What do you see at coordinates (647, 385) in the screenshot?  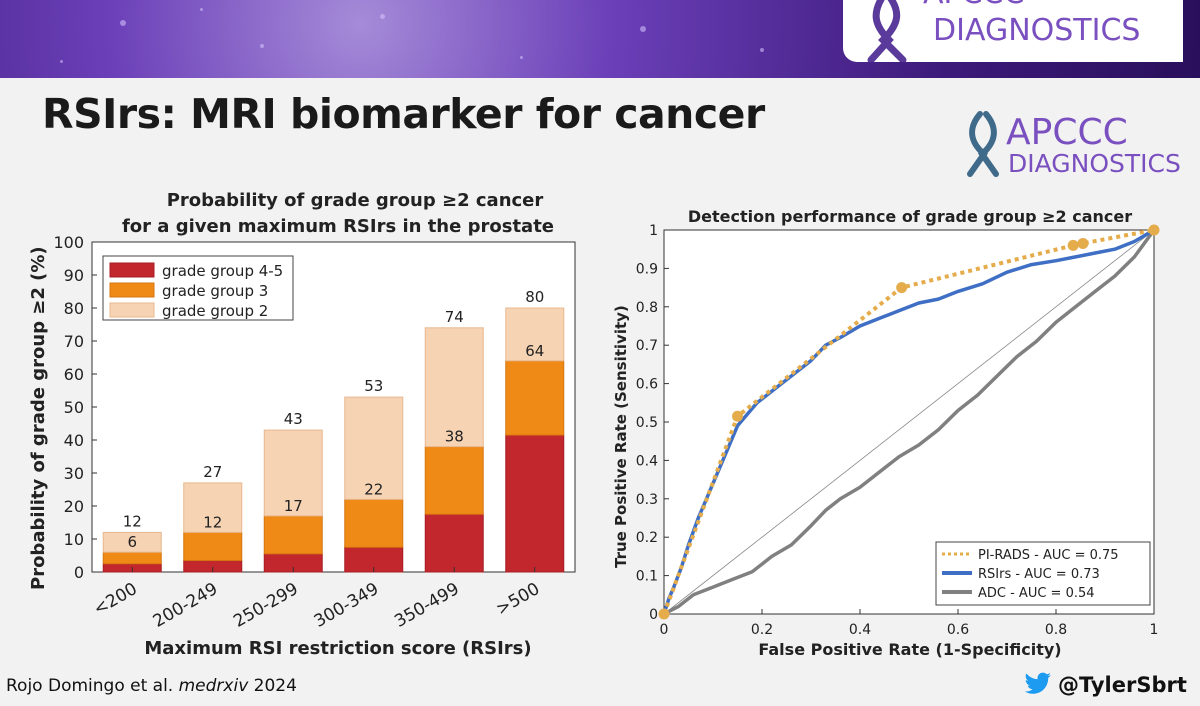 I see `roc-ytick-label: 0.6` at bounding box center [647, 385].